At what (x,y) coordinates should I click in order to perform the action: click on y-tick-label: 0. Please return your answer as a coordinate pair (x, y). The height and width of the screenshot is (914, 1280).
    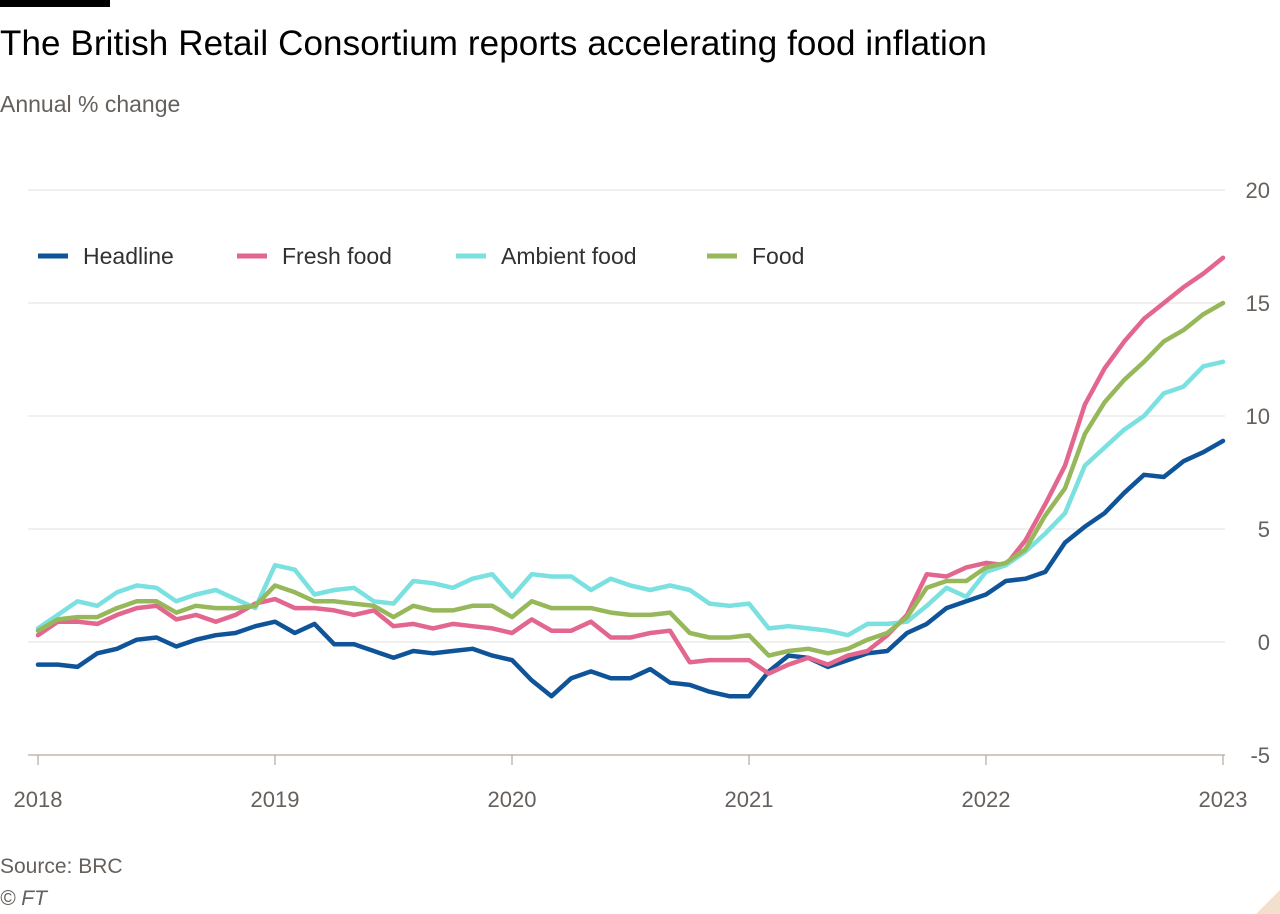
    Looking at the image, I should click on (1264, 642).